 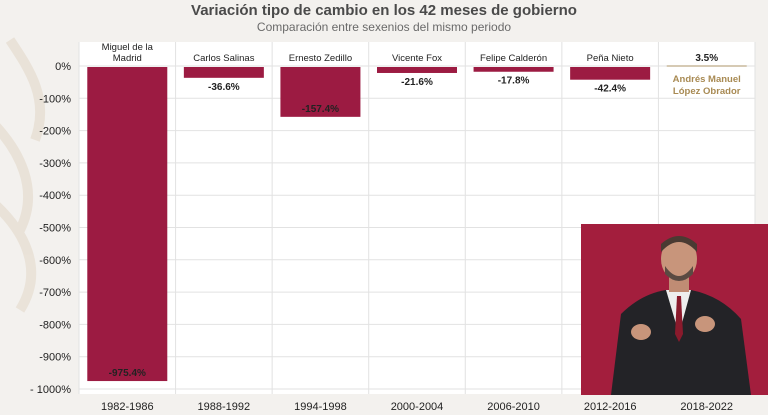 What do you see at coordinates (127, 407) in the screenshot?
I see `x-tick-label: 1982-1986` at bounding box center [127, 407].